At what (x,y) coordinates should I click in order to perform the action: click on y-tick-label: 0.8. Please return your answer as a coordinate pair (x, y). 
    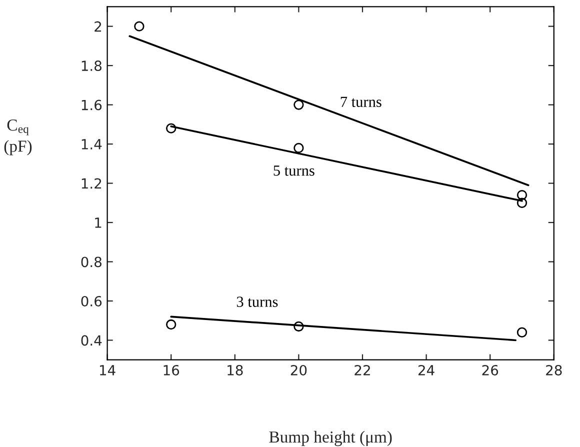
    Looking at the image, I should click on (91, 262).